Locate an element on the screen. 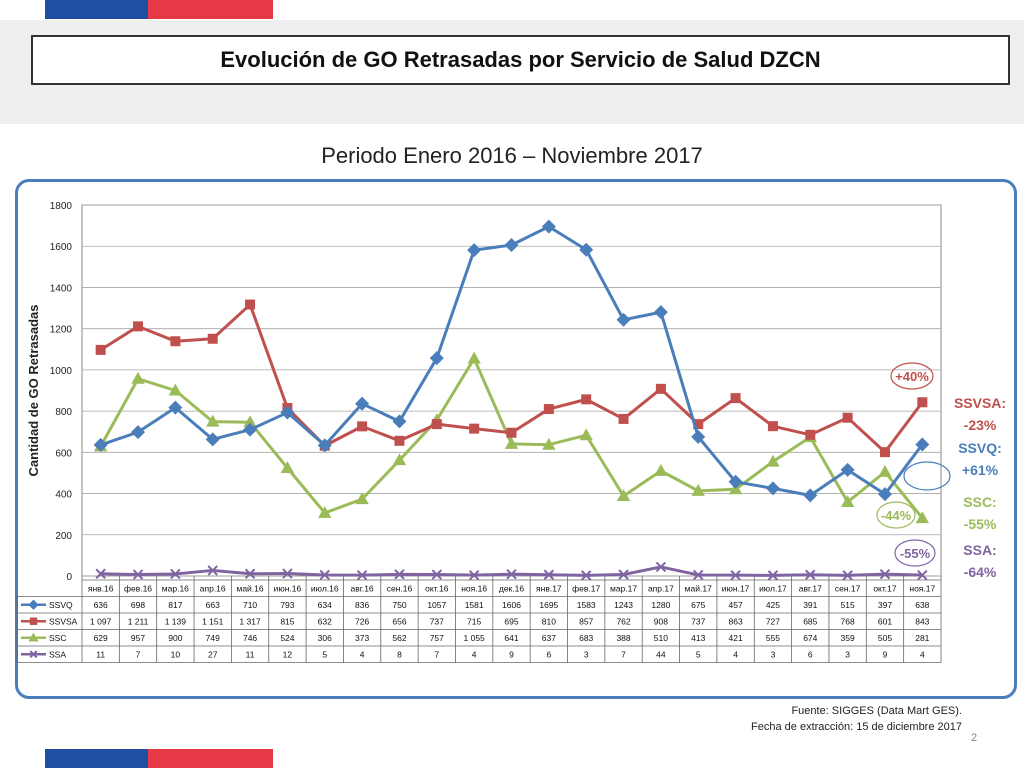  data-table-cell: 908 is located at coordinates (661, 622).